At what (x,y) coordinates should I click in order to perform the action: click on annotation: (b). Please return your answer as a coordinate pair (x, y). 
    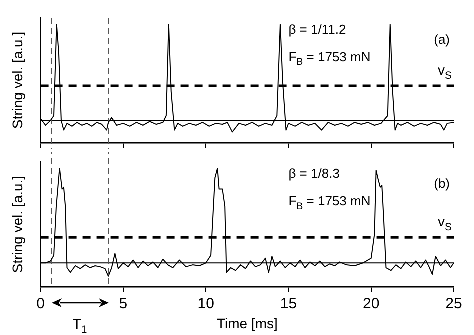
    Looking at the image, I should click on (442, 184).